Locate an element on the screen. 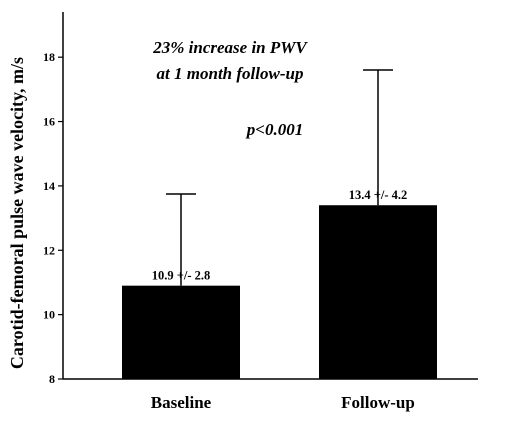 This screenshot has width=505, height=423. annotation-line-2: at 1 month follow-up is located at coordinates (230, 73).